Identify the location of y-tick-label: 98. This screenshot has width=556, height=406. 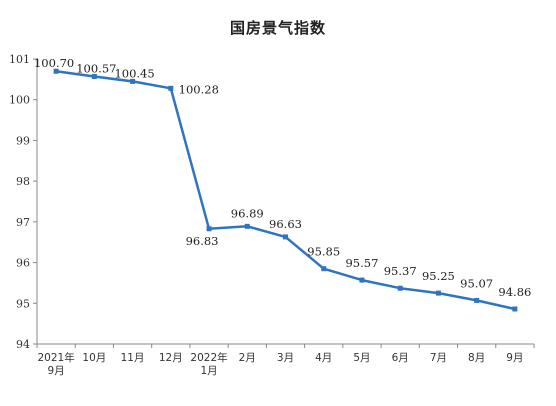
(23, 181).